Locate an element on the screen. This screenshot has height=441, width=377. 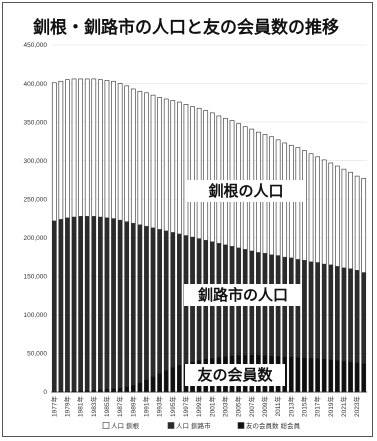
x-tick-label: 1991年 is located at coordinates (145, 406).